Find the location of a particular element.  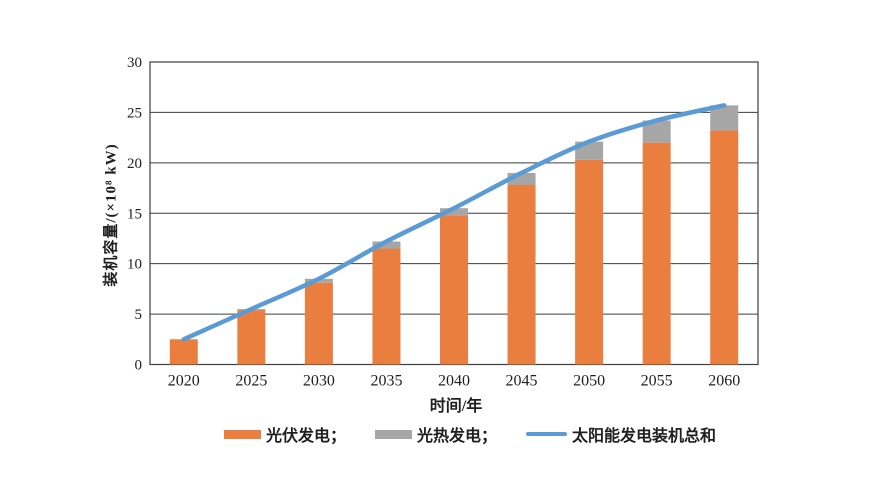

x-tick-label: 2040 is located at coordinates (454, 381).